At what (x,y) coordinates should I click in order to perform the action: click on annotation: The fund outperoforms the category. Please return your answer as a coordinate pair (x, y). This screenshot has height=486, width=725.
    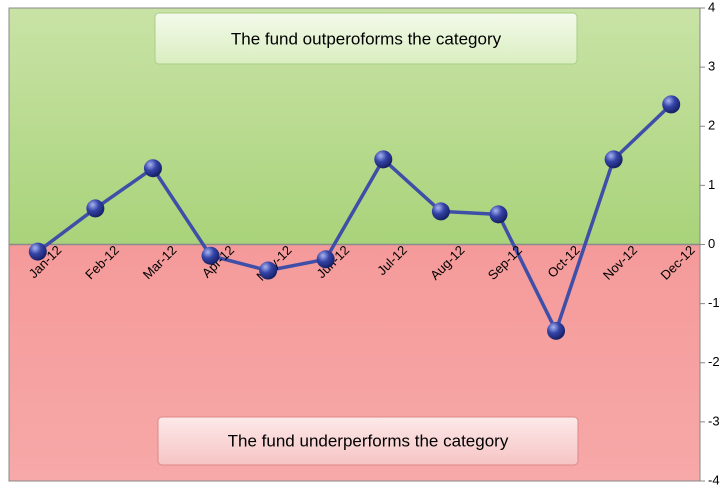
    Looking at the image, I should click on (366, 38).